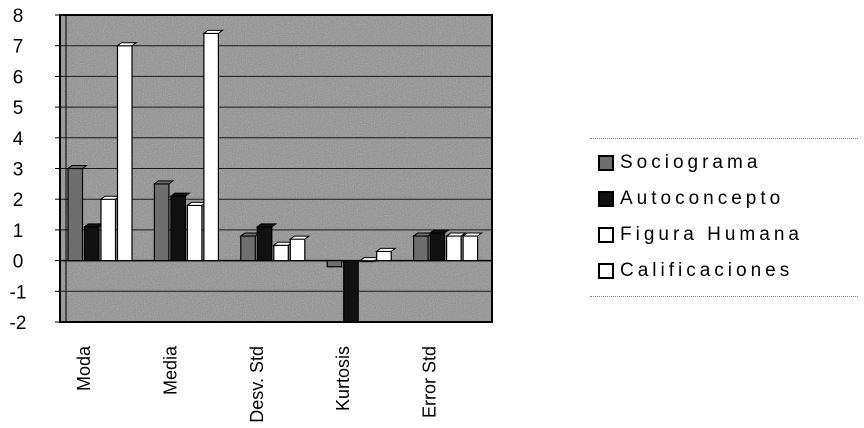 Image resolution: width=864 pixels, height=428 pixels. What do you see at coordinates (84, 368) in the screenshot?
I see `x-tick-label: Moda` at bounding box center [84, 368].